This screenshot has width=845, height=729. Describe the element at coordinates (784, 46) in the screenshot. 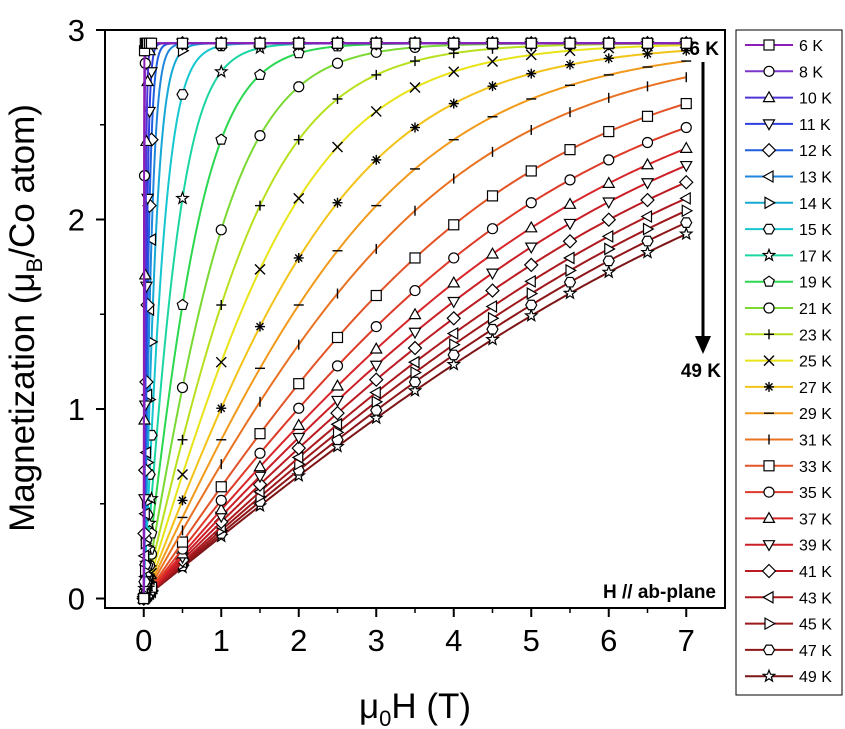

I see `legend-item: 6 K` at that location.